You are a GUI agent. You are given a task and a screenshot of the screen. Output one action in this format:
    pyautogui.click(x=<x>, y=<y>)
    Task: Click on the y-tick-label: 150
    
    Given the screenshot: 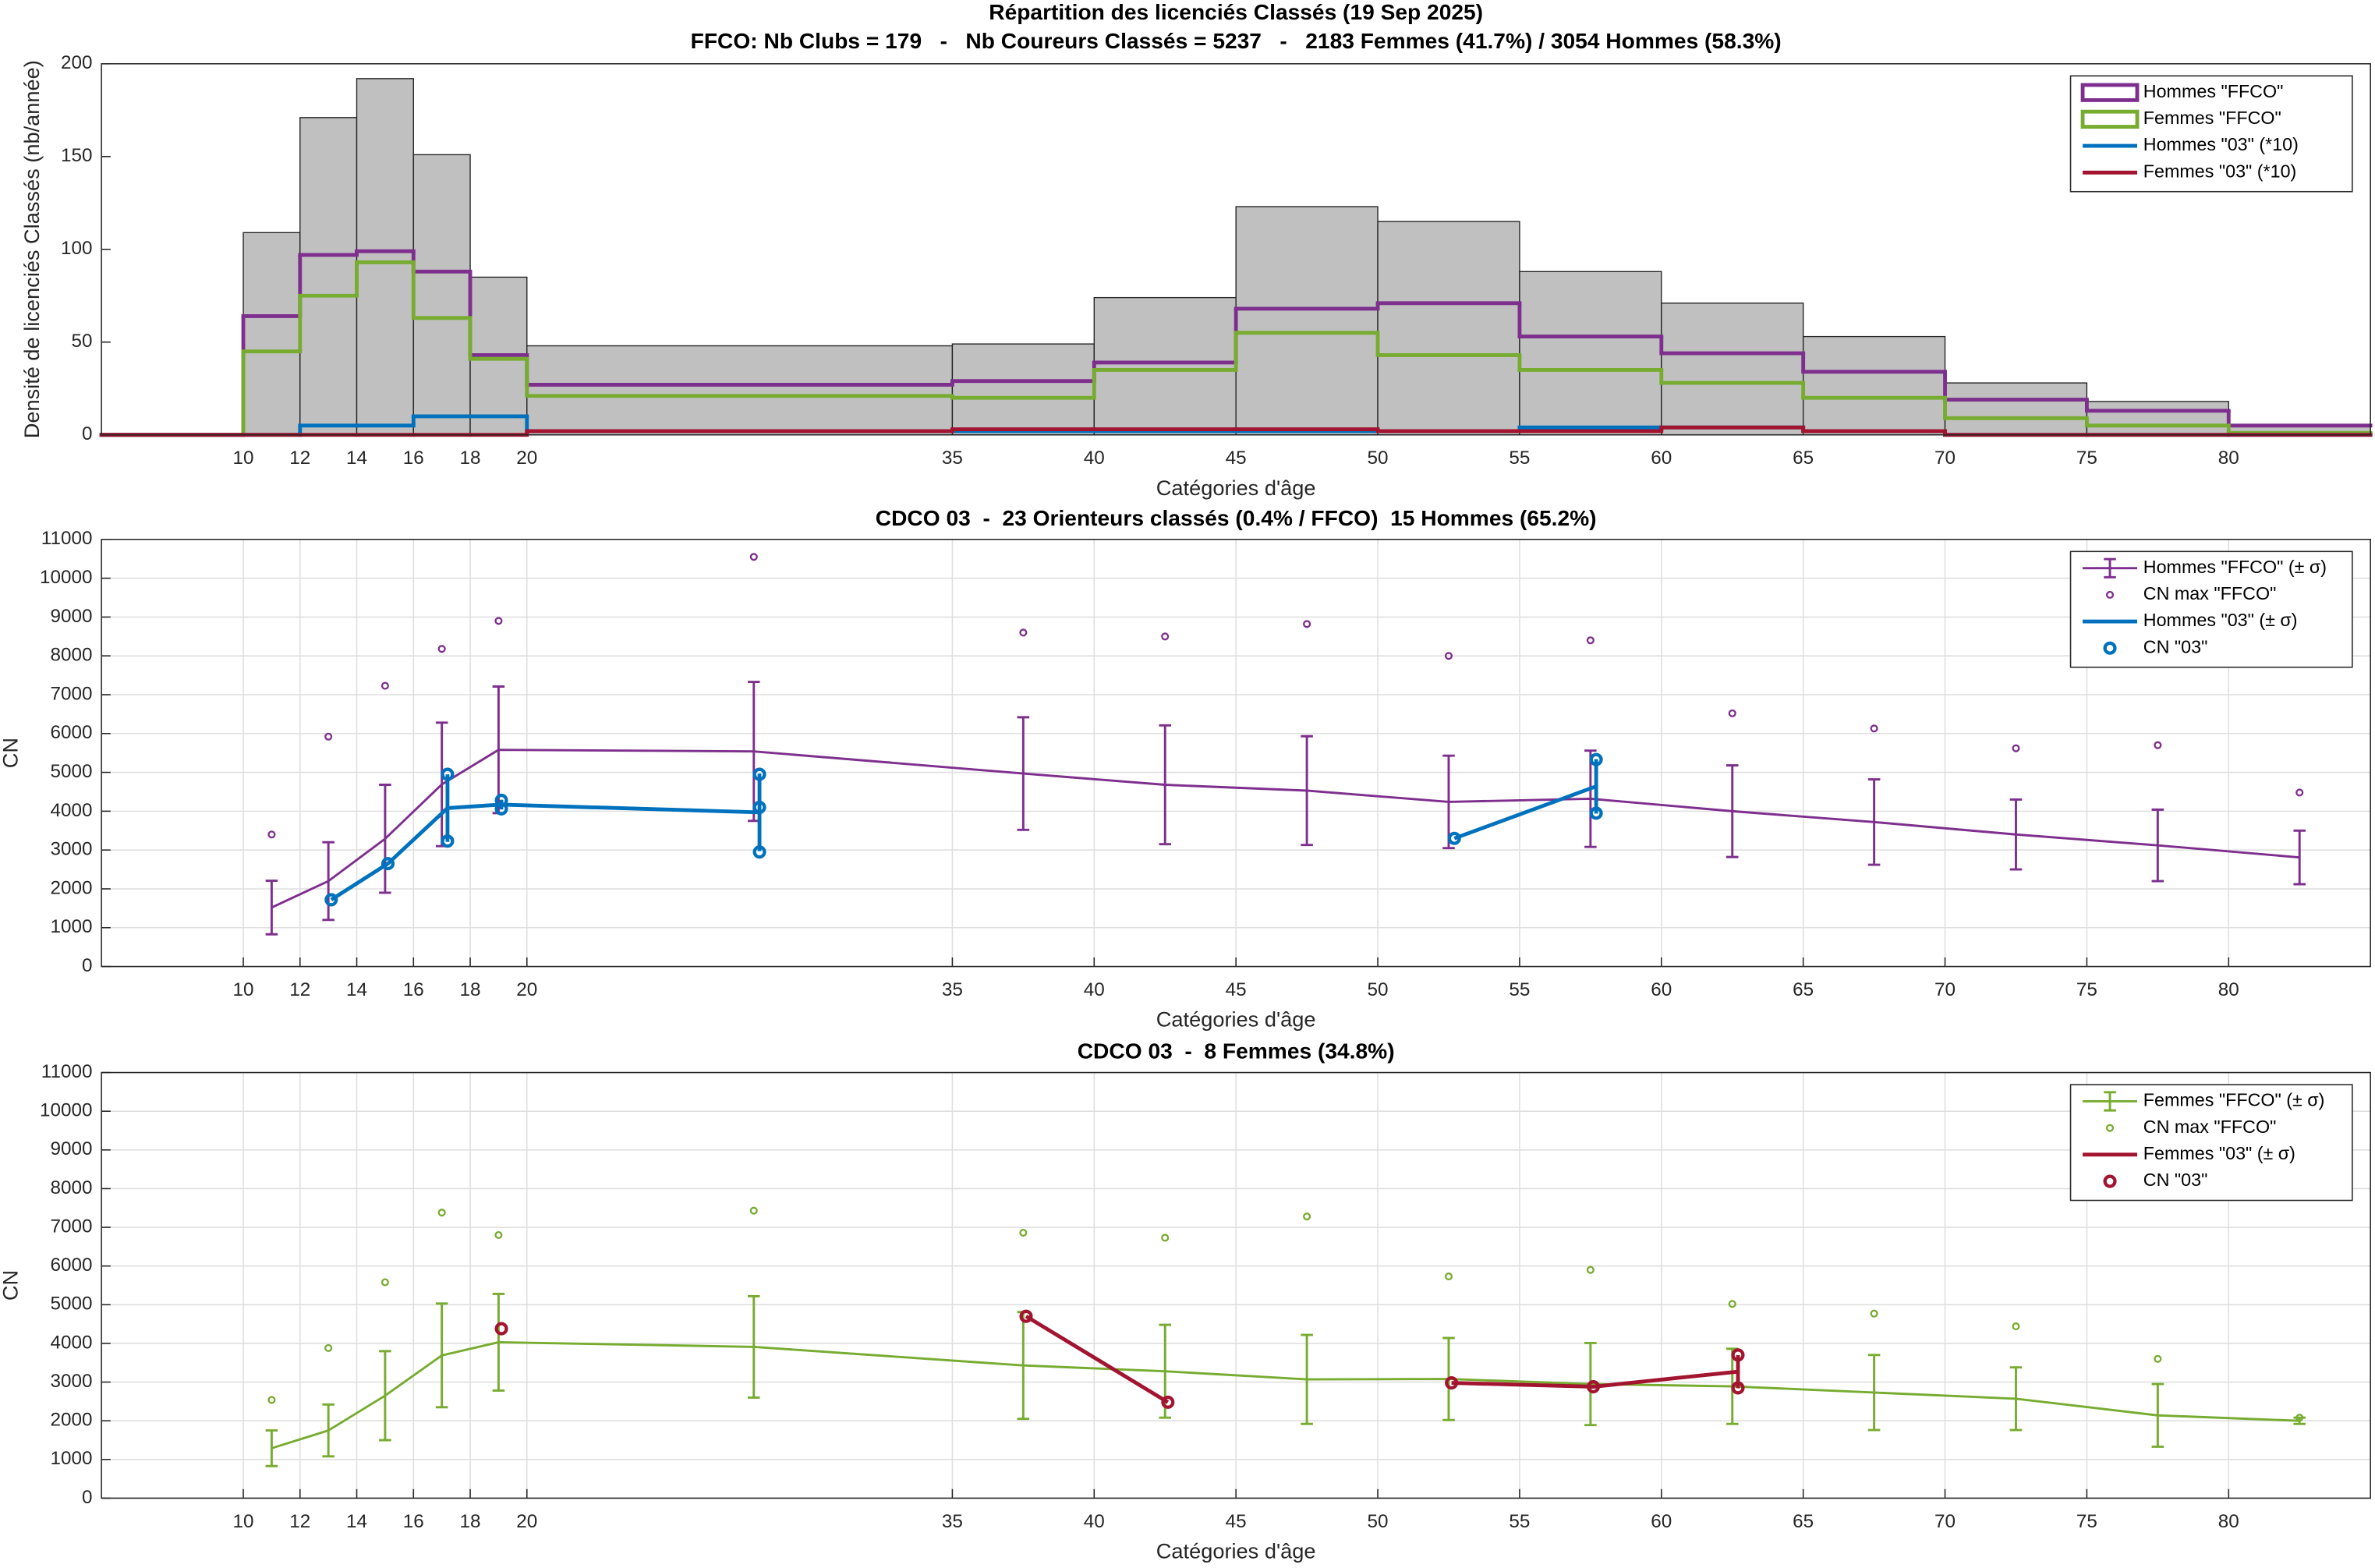 What is the action you would take?
    pyautogui.click(x=77, y=155)
    